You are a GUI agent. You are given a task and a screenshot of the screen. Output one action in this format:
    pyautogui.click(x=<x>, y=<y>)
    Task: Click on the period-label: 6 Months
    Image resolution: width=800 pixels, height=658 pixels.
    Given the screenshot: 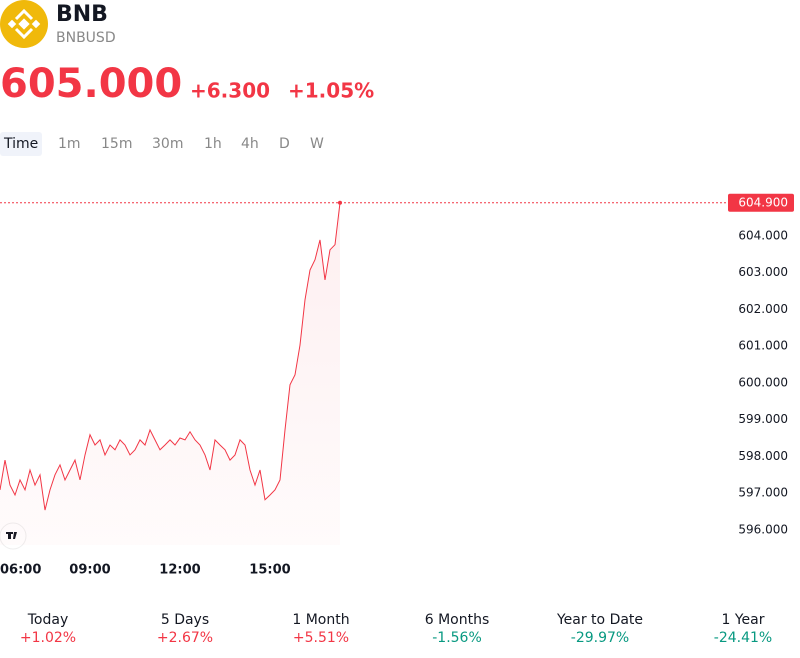 What is the action you would take?
    pyautogui.click(x=457, y=620)
    